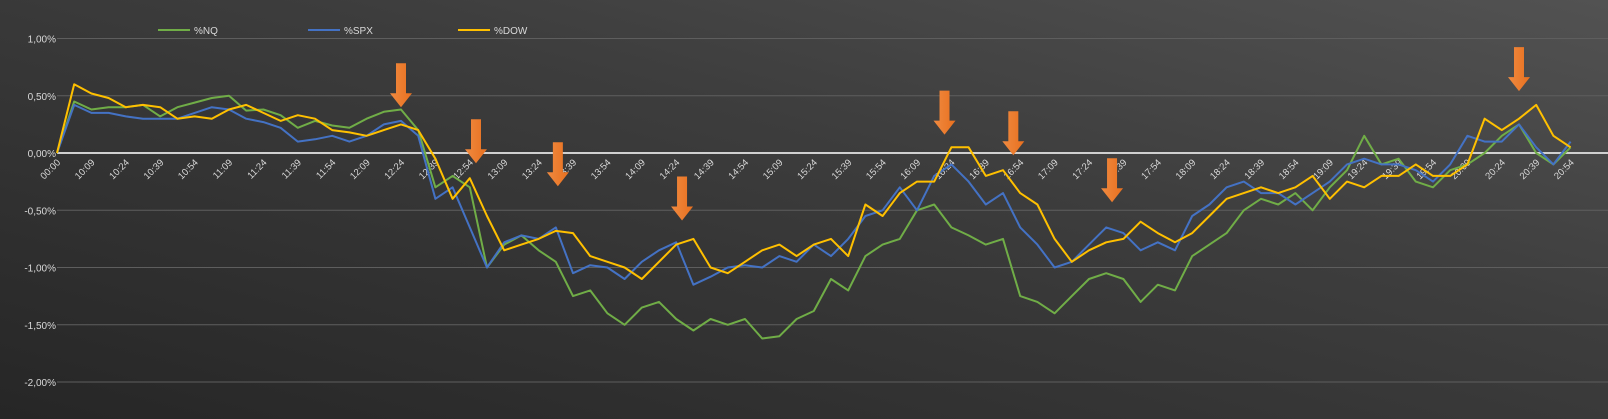 Image resolution: width=1608 pixels, height=419 pixels. What do you see at coordinates (358, 31) in the screenshot?
I see `legend-label: %SPX` at bounding box center [358, 31].